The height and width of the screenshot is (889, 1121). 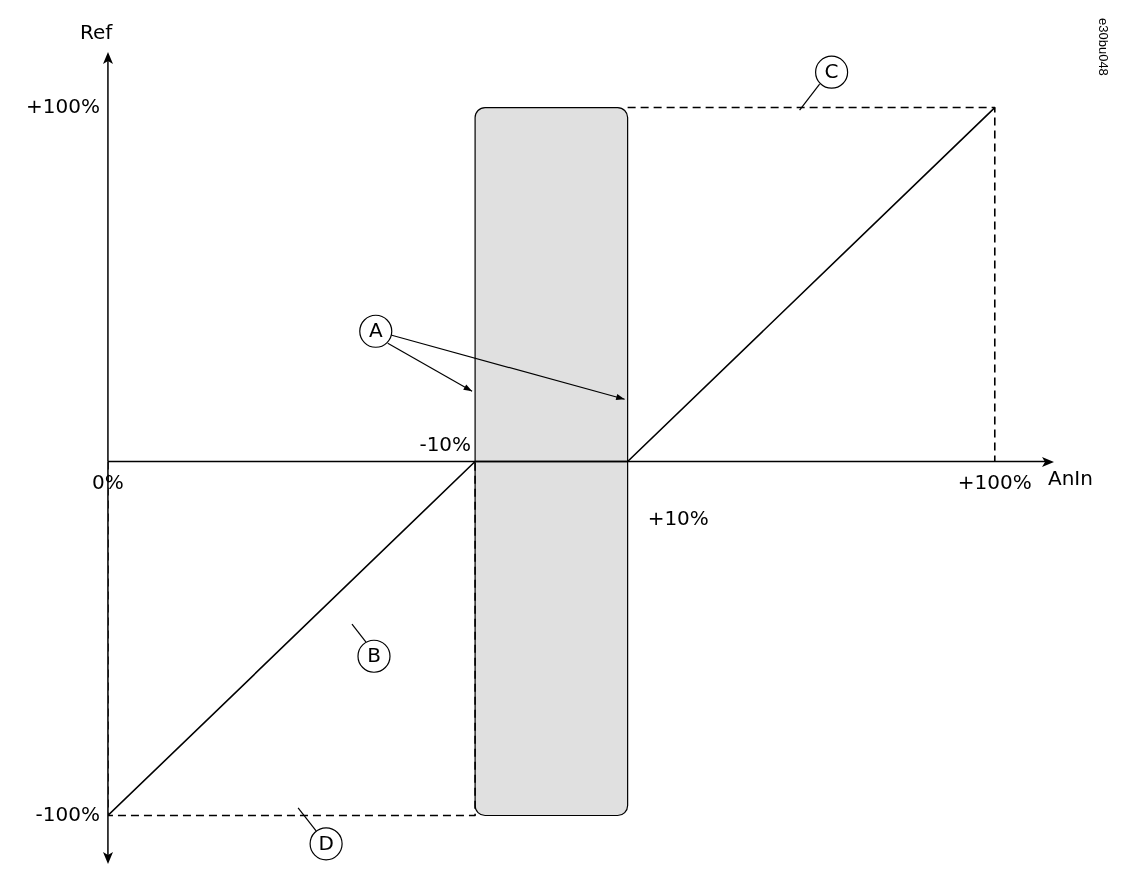 What do you see at coordinates (374, 655) in the screenshot?
I see `annotation: B` at bounding box center [374, 655].